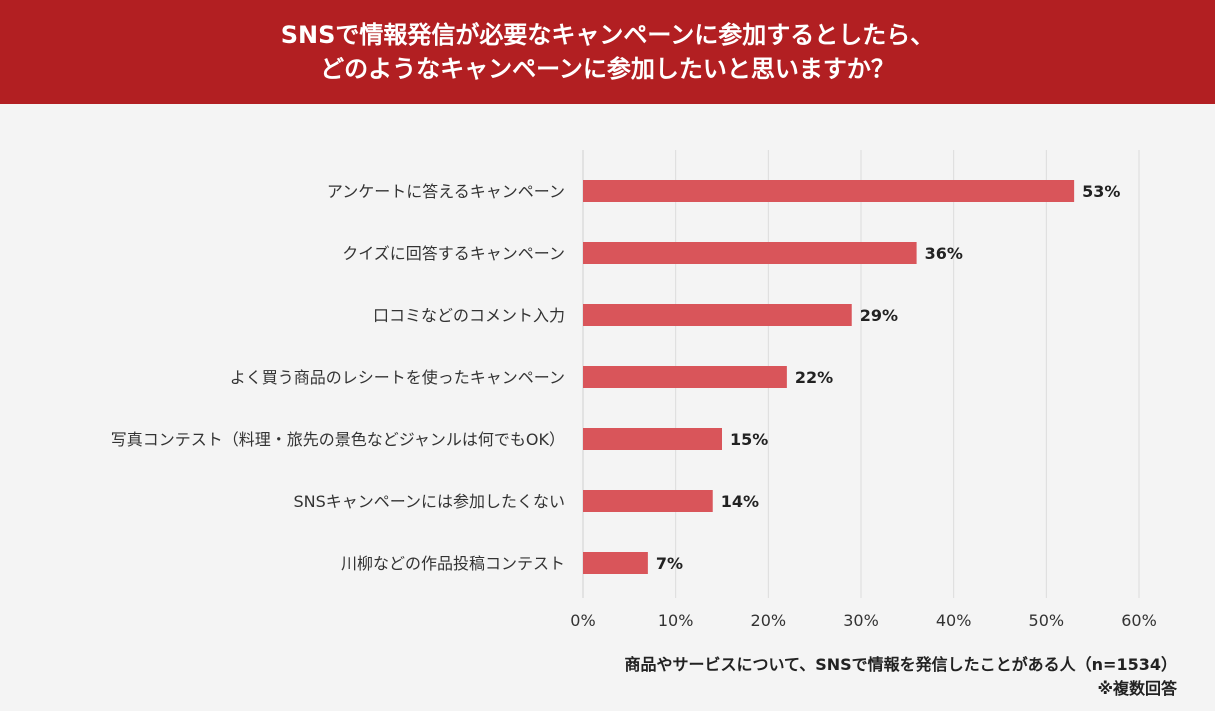 The height and width of the screenshot is (711, 1215). I want to click on x-tick-label: 10%, so click(676, 620).